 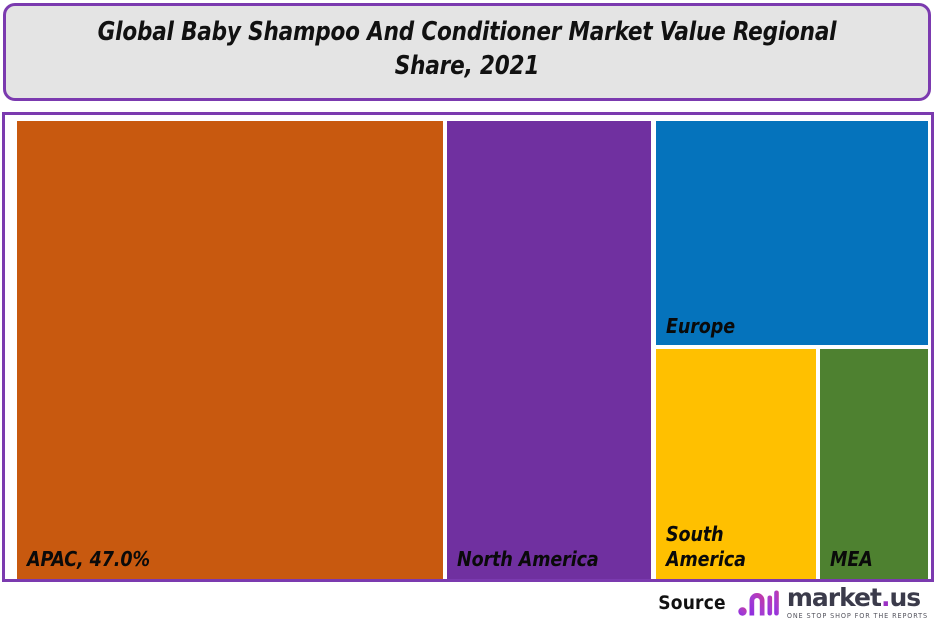 I want to click on logo-word-us: us, so click(x=905, y=598).